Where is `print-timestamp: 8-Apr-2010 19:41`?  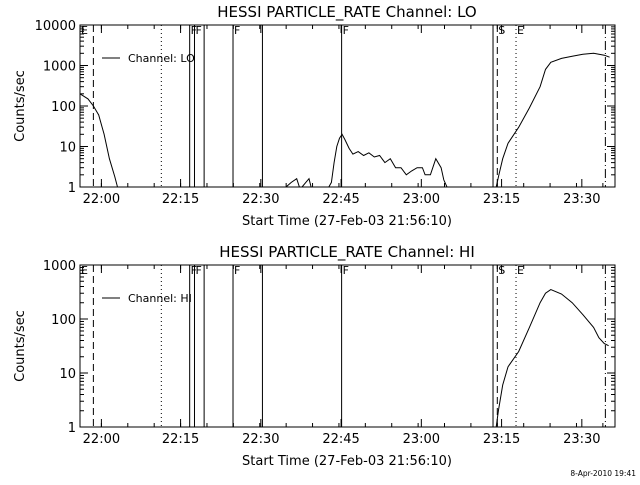
print-timestamp: 8-Apr-2010 19:41 is located at coordinates (603, 473).